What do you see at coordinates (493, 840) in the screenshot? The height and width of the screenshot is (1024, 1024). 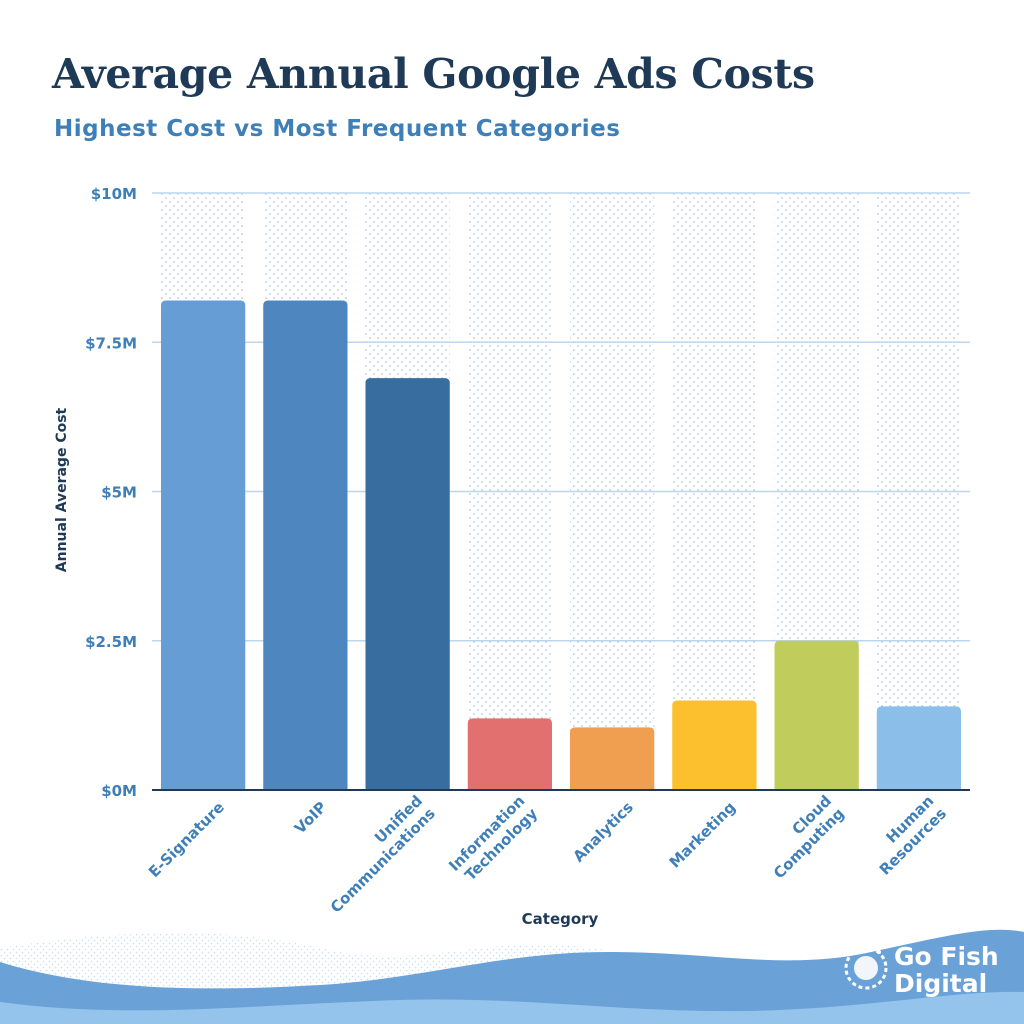 I see `x-tick-label: InformationTechnology` at bounding box center [493, 840].